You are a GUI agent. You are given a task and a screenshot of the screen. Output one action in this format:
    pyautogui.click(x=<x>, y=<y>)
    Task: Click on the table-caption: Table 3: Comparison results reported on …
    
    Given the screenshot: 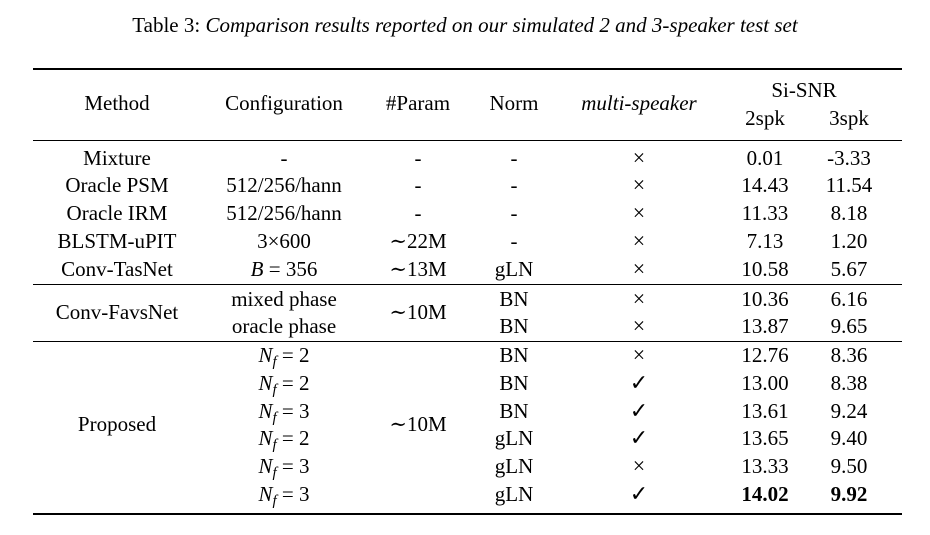 What is the action you would take?
    pyautogui.click(x=465, y=25)
    